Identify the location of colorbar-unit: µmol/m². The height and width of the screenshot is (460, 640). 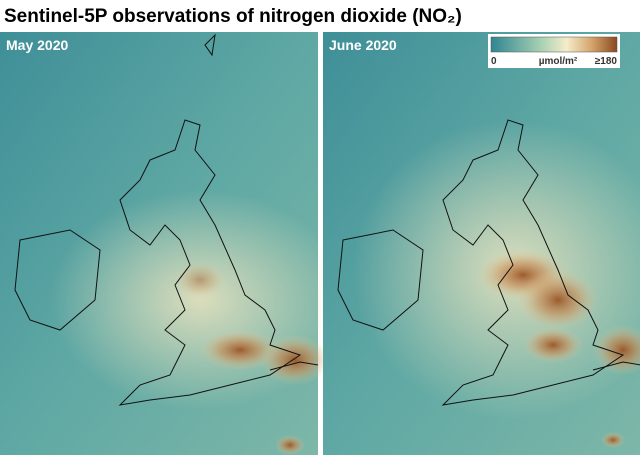
(558, 61).